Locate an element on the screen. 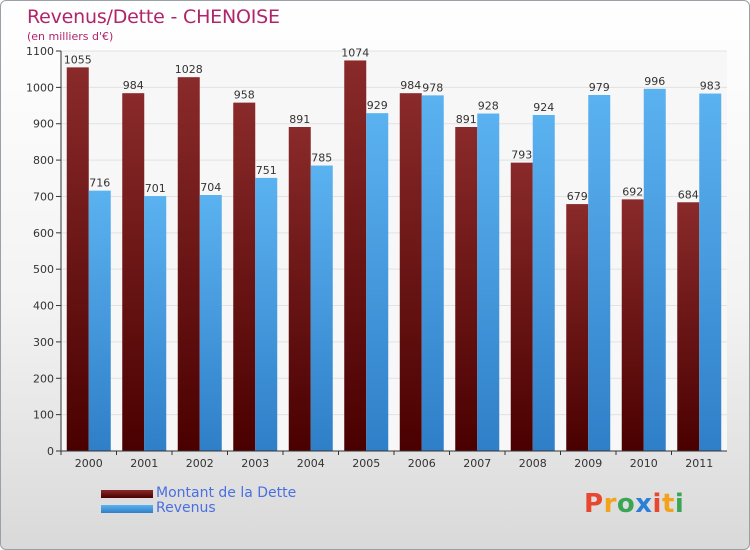 This screenshot has height=550, width=750. x-tick-label: 2002 is located at coordinates (200, 463).